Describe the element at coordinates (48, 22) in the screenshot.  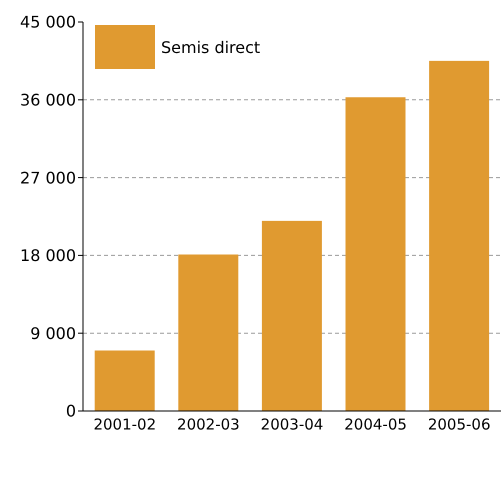
I see `y-tick-label: 45 000` at that location.